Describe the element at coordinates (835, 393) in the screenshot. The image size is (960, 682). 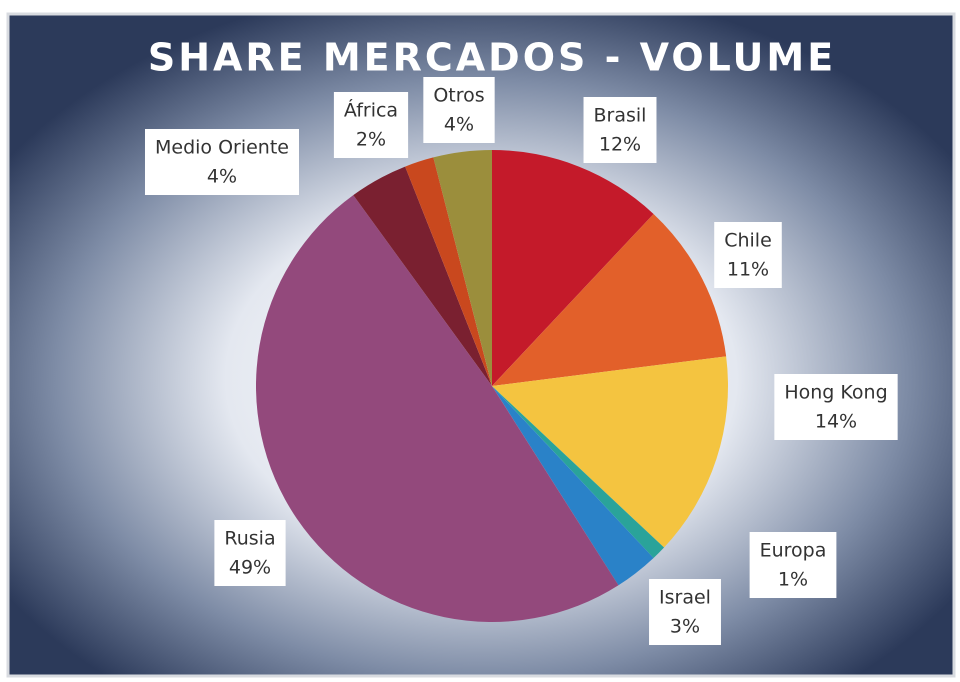
I see `label-name: Hong Kong` at that location.